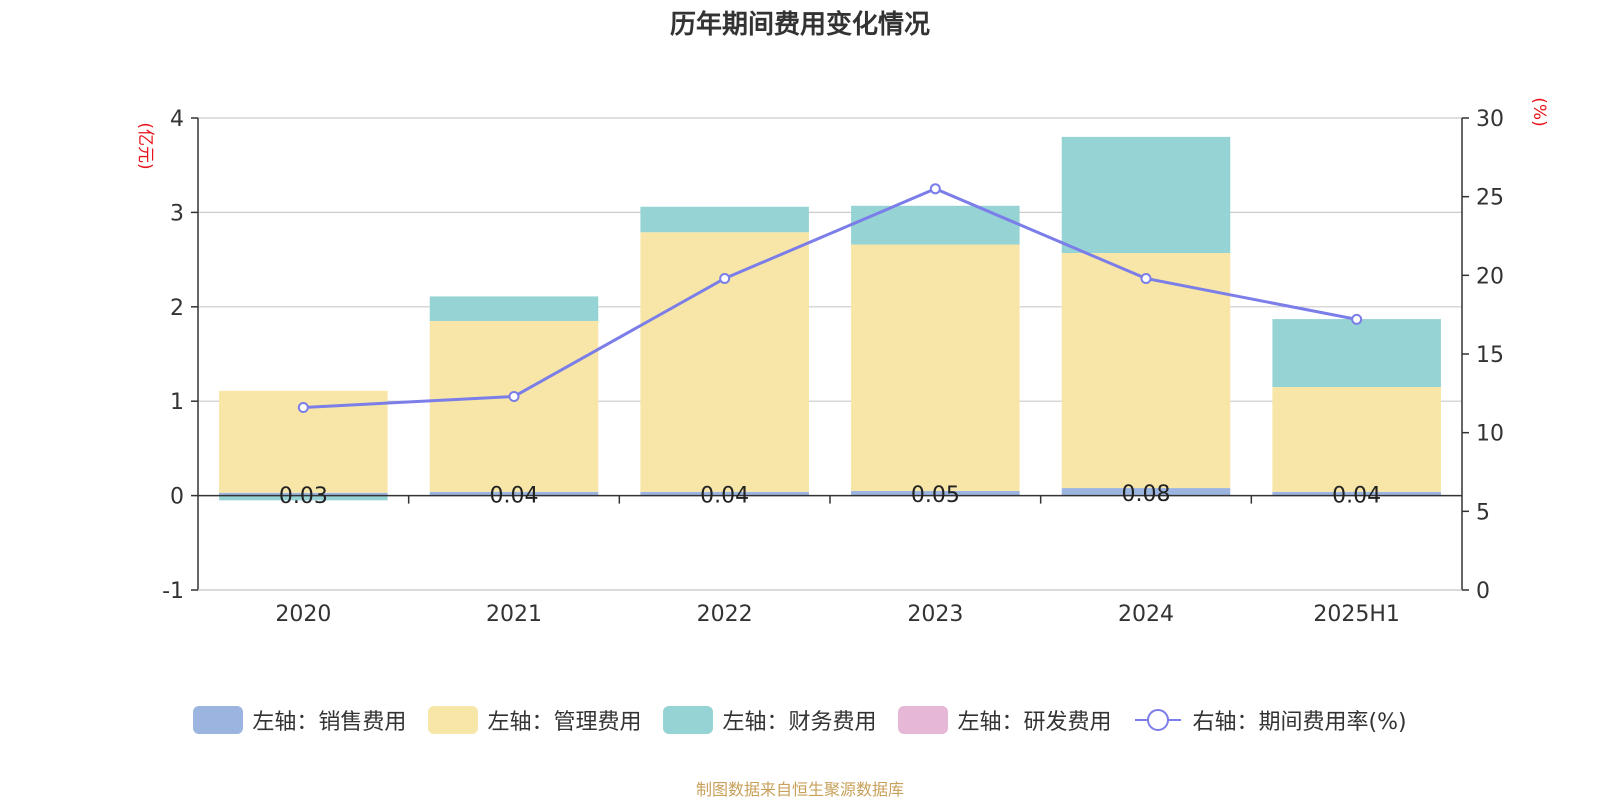 The width and height of the screenshot is (1600, 800). Describe the element at coordinates (173, 591) in the screenshot. I see `left-axis-tick-label: -1` at that location.